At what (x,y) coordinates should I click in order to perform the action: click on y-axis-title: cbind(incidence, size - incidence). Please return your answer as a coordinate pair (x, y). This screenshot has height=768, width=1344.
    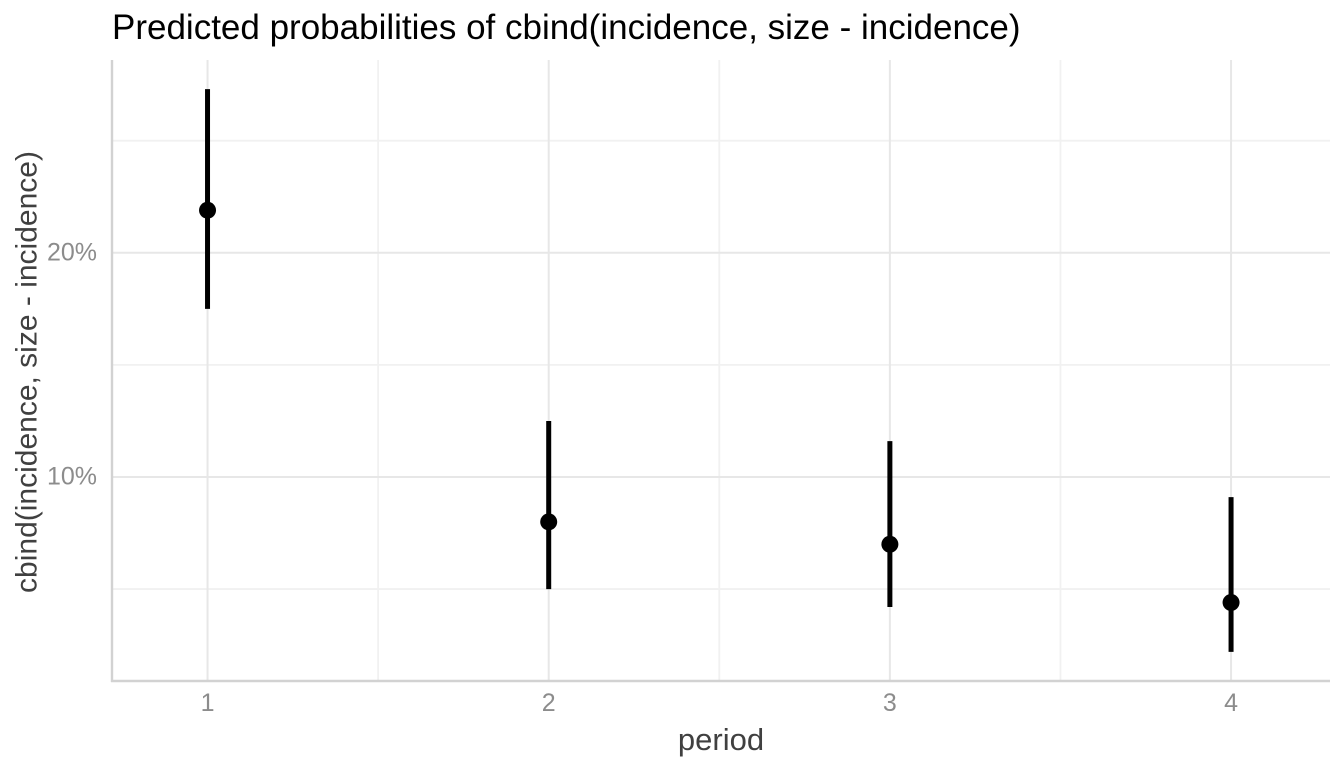
    Looking at the image, I should click on (27, 372).